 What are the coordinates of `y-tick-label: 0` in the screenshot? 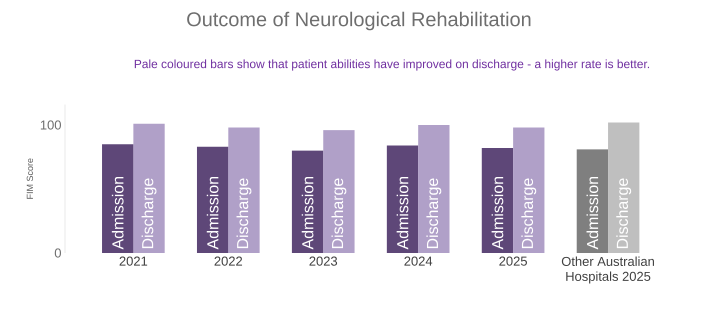 It's located at (57, 253).